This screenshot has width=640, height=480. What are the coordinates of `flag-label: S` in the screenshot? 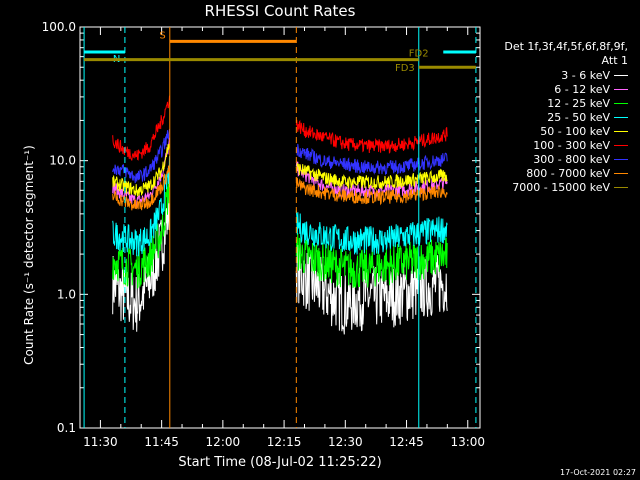 It's located at (162, 35).